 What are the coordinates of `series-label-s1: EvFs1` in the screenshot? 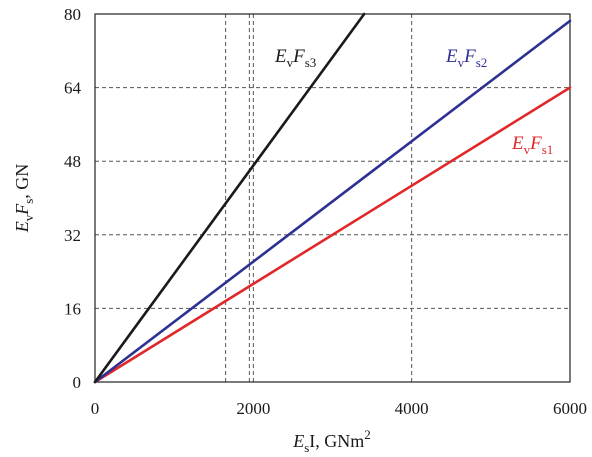 It's located at (532, 145).